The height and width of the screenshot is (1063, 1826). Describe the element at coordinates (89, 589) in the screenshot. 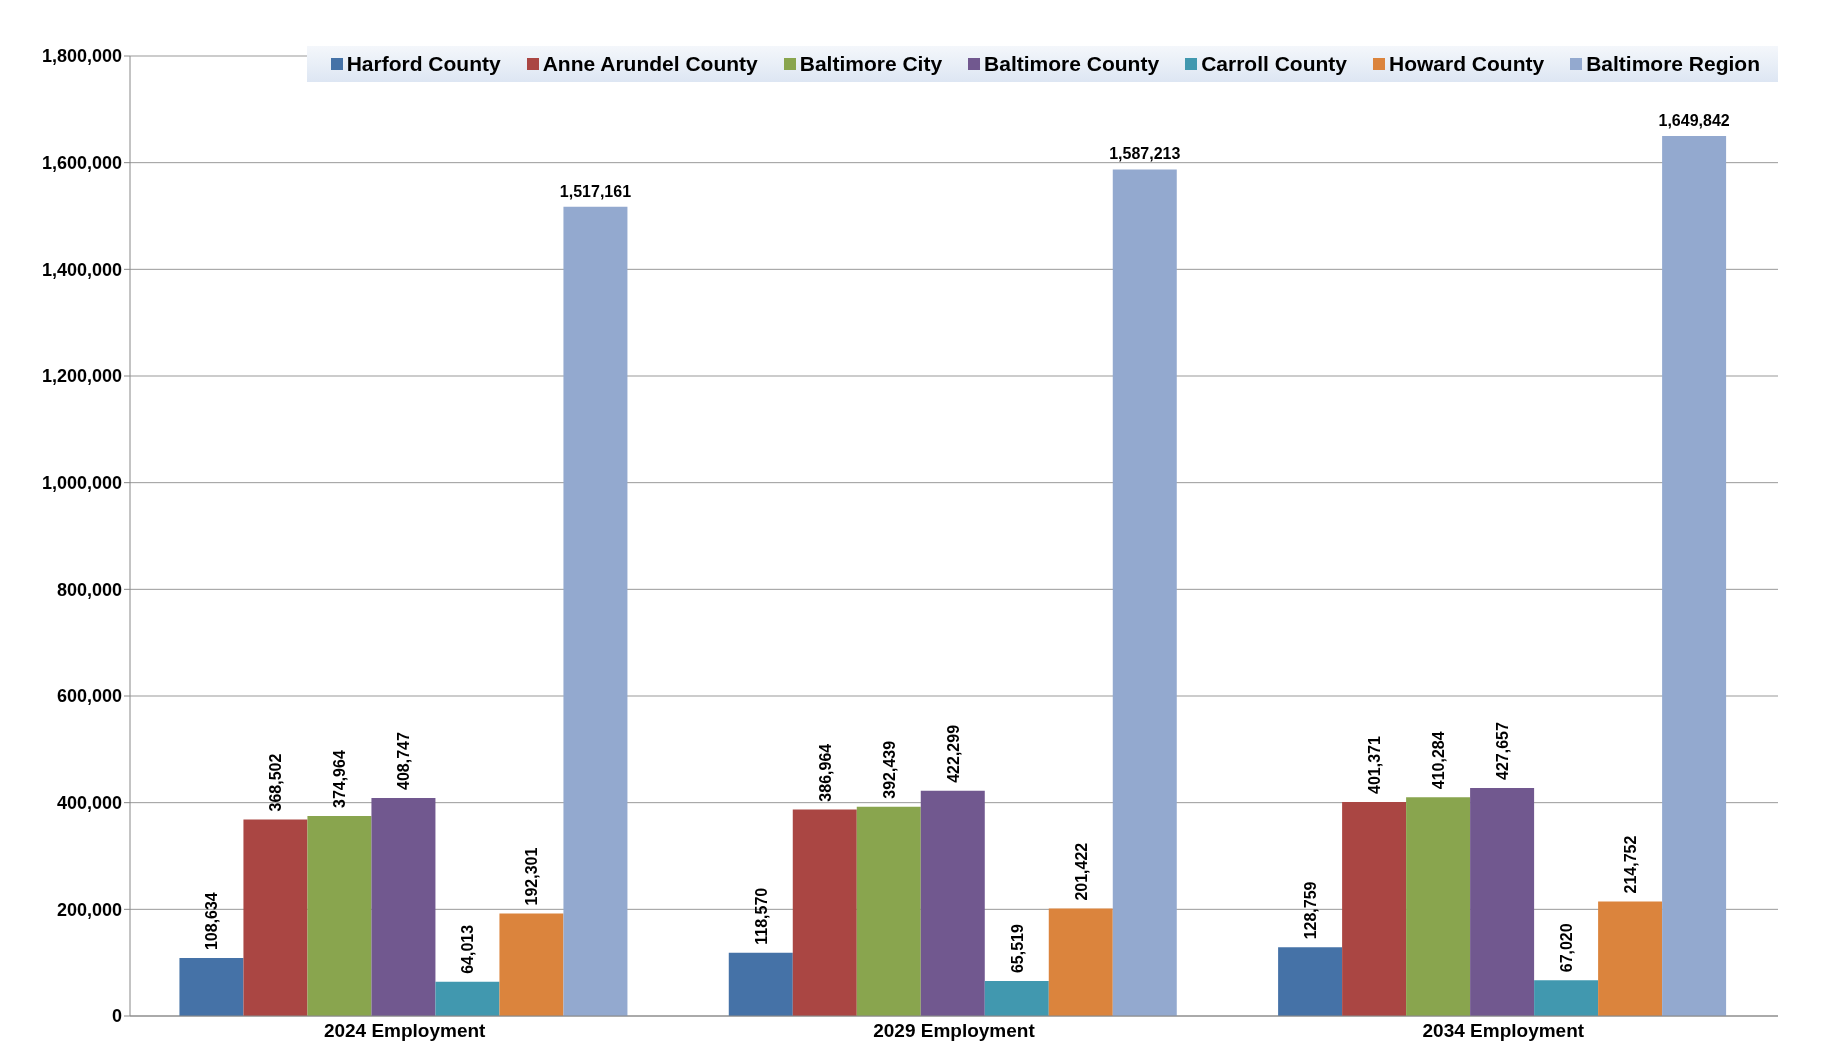

I see `y-tick-label: 800,000` at that location.